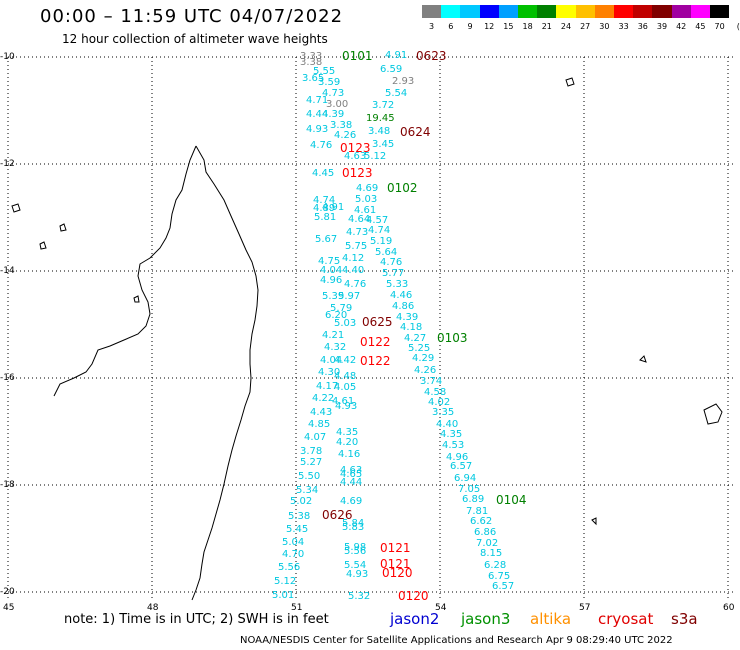 The image size is (740, 650). Describe the element at coordinates (327, 386) in the screenshot. I see `wave-height-value: 4.17` at that location.